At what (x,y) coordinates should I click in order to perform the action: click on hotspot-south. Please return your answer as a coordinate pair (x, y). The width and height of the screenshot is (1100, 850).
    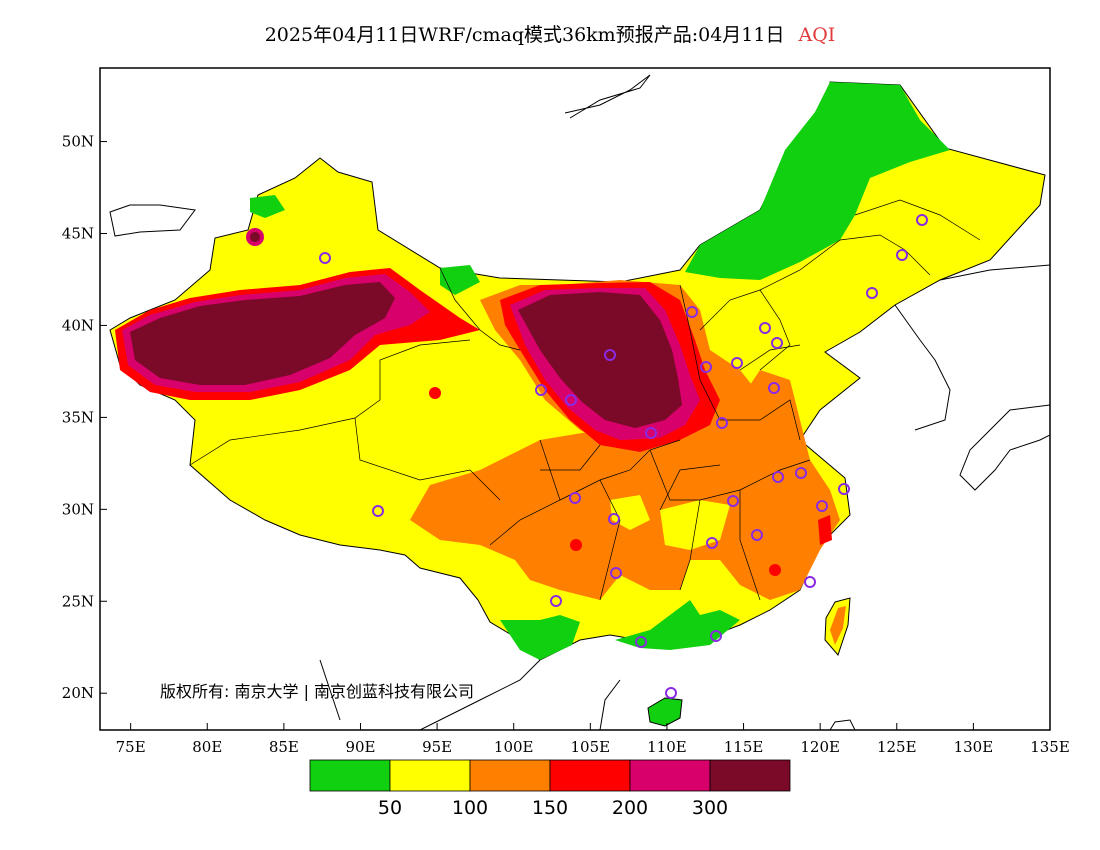
    Looking at the image, I should click on (775, 570).